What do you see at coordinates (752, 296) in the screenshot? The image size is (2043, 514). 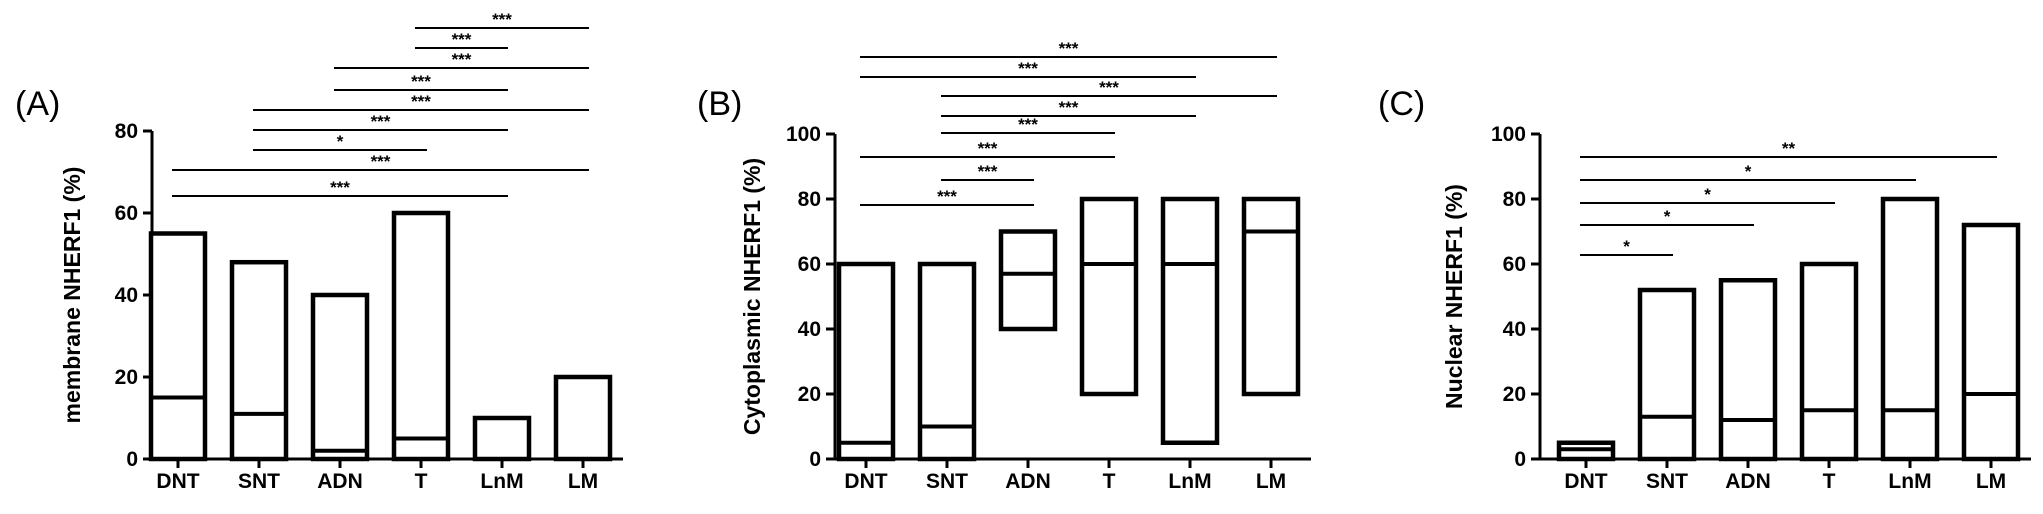 I see `y-axis-label: Cytoplasmic NHERF1 (%)` at bounding box center [752, 296].